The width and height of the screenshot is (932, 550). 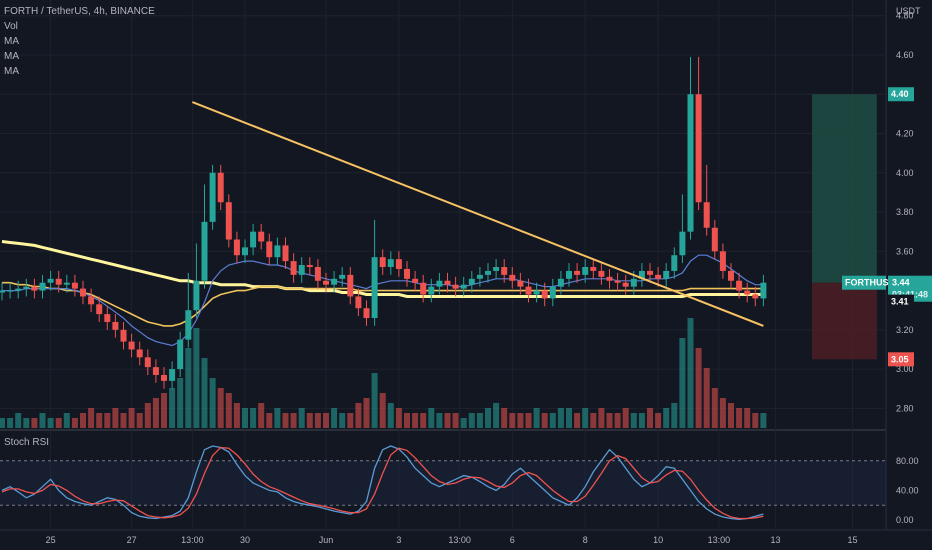 What do you see at coordinates (79, 11) in the screenshot?
I see `symbol-title: FORTH / TetherUS, 4h, BINANCE` at bounding box center [79, 11].